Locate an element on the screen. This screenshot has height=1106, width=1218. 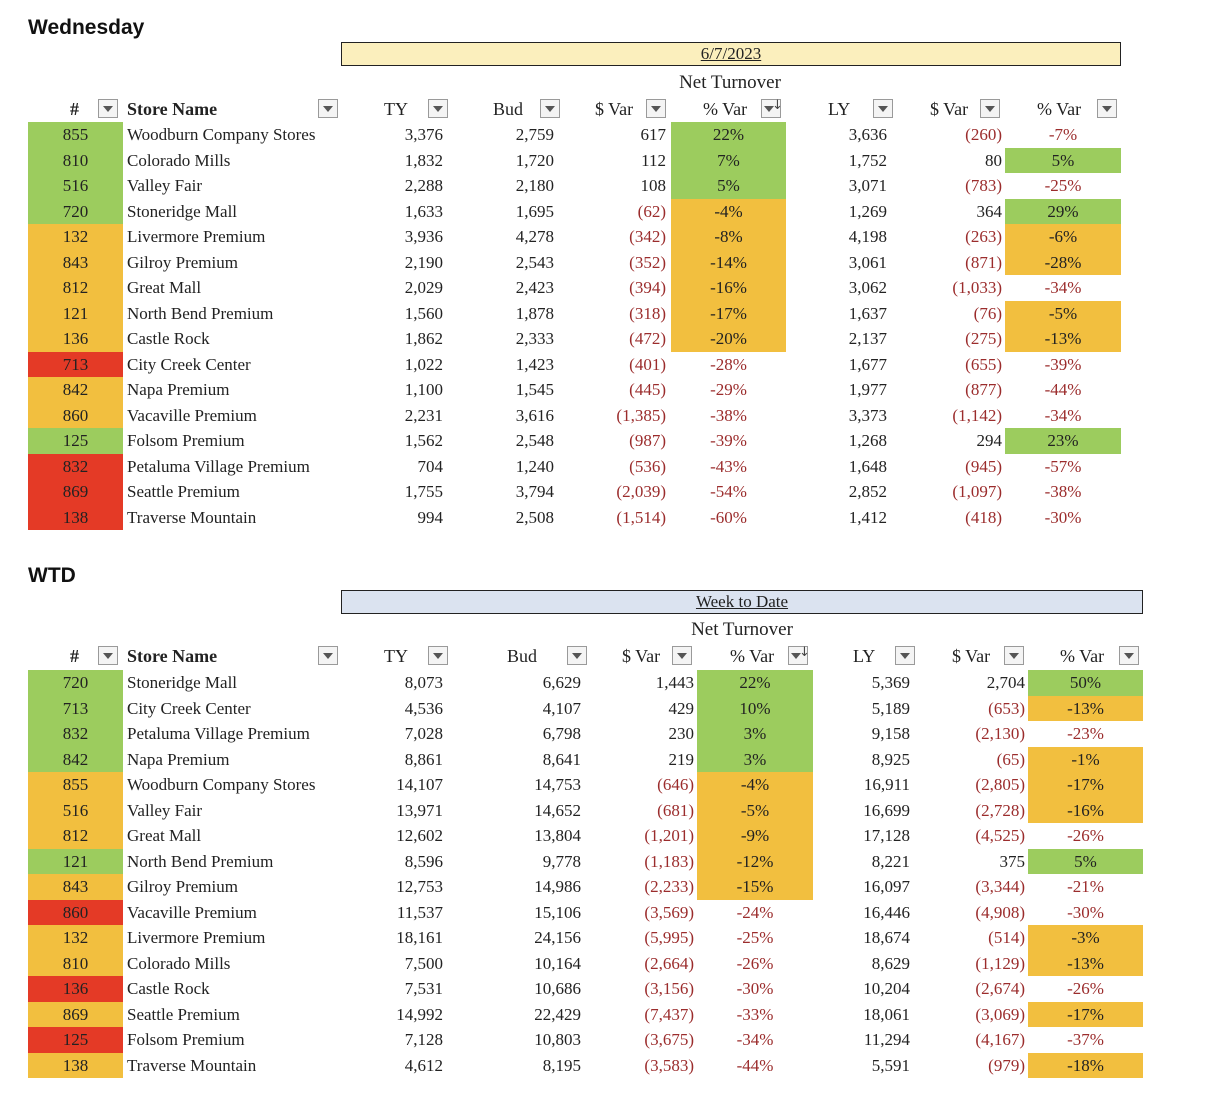
bud-cell: 2,759 is located at coordinates (534, 134).